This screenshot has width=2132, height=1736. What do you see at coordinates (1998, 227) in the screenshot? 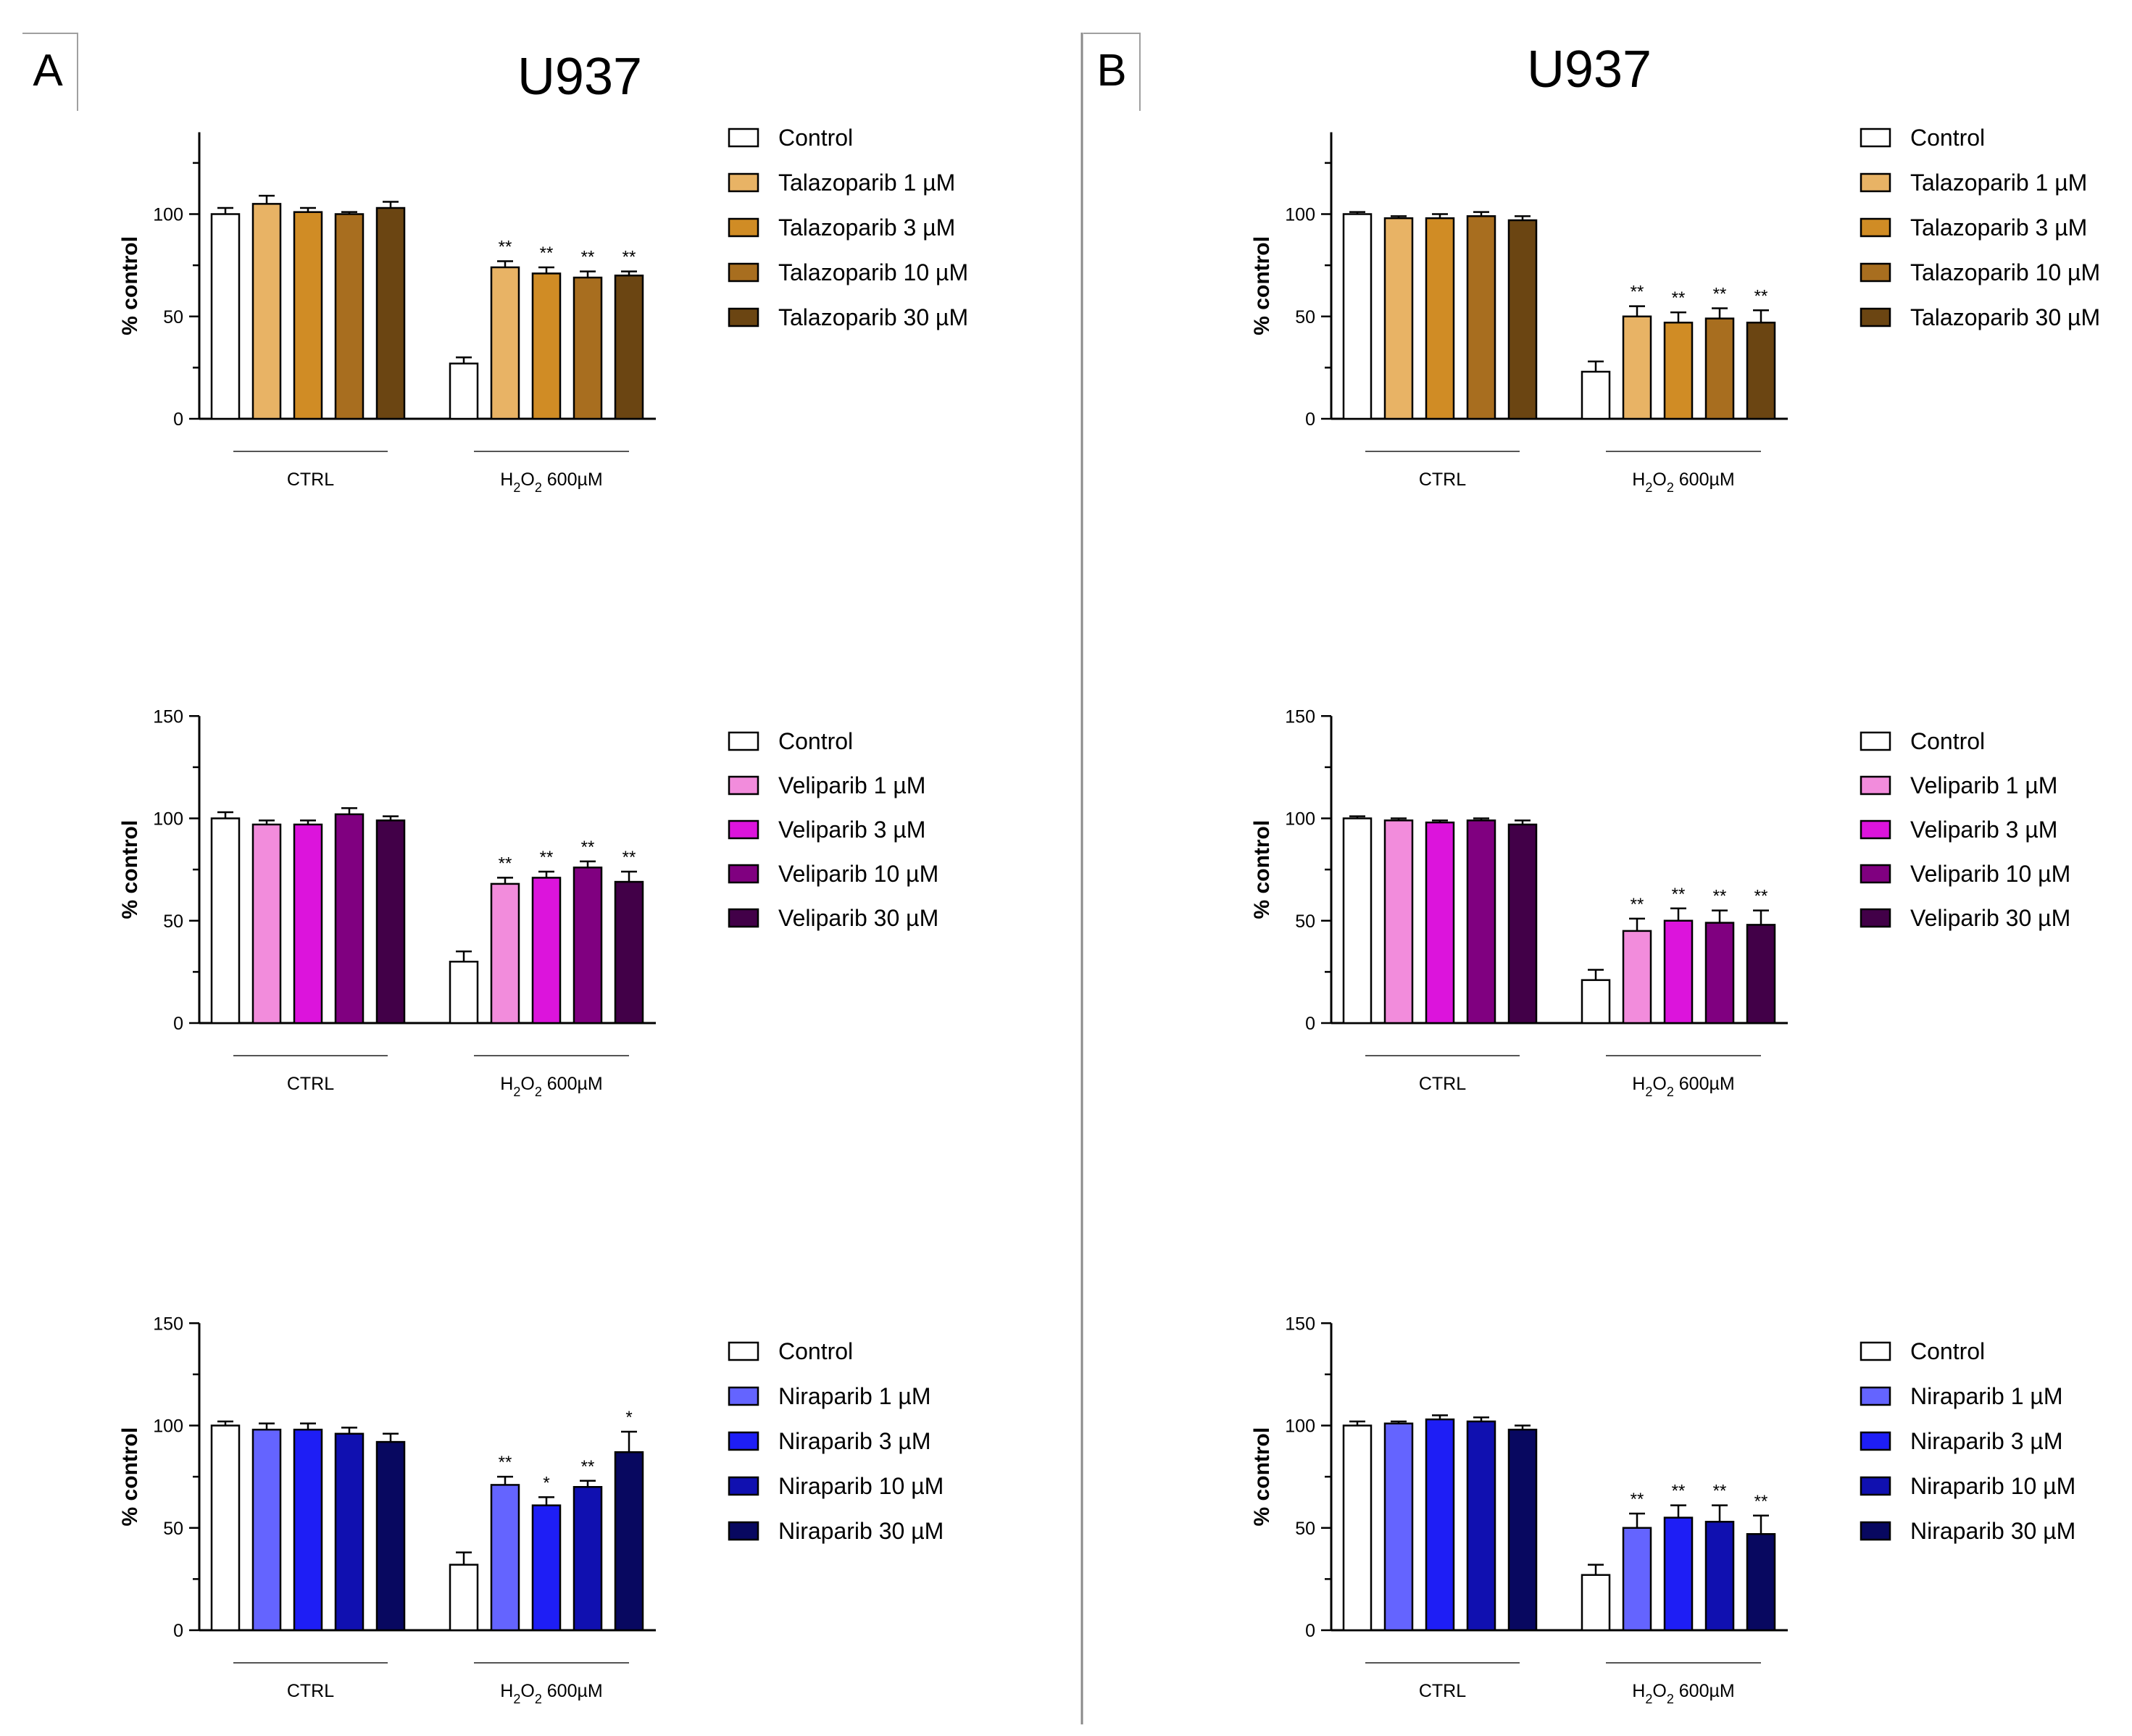
I see `legend-label: Talazoparib 3 µM` at bounding box center [1998, 227].